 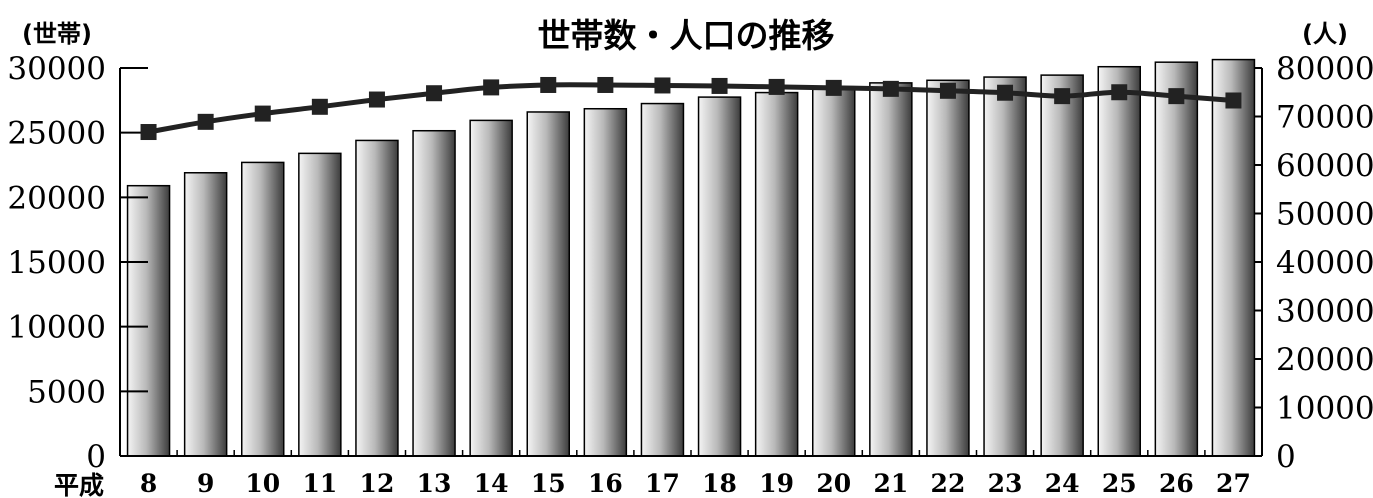 I want to click on right-tick-label: 40000, so click(x=1324, y=263).